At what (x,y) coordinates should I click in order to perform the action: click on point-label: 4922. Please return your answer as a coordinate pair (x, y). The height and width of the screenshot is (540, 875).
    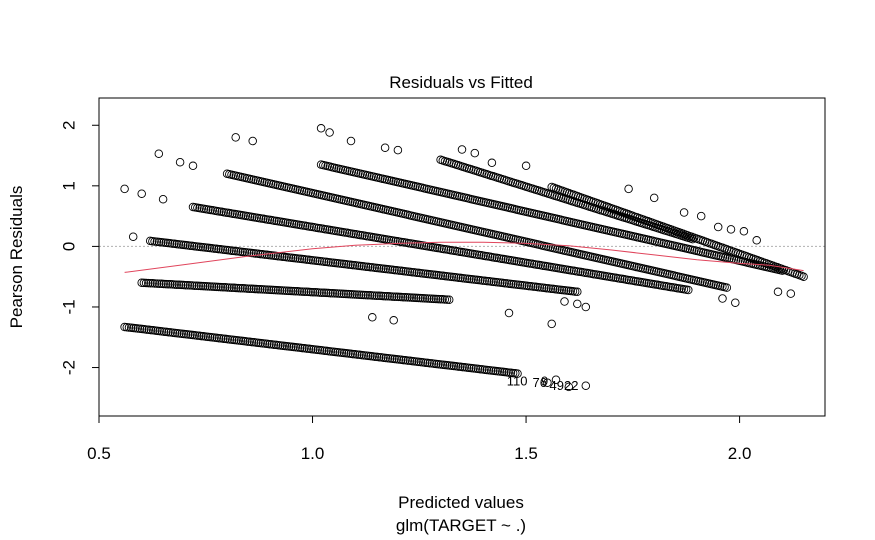
    Looking at the image, I should click on (564, 385).